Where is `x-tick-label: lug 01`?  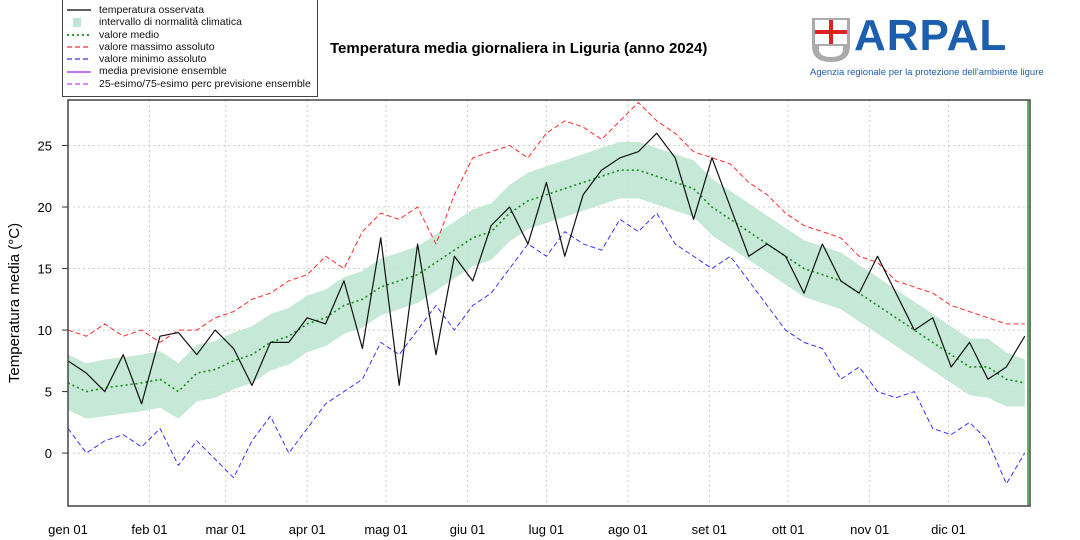 x-tick-label: lug 01 is located at coordinates (546, 529).